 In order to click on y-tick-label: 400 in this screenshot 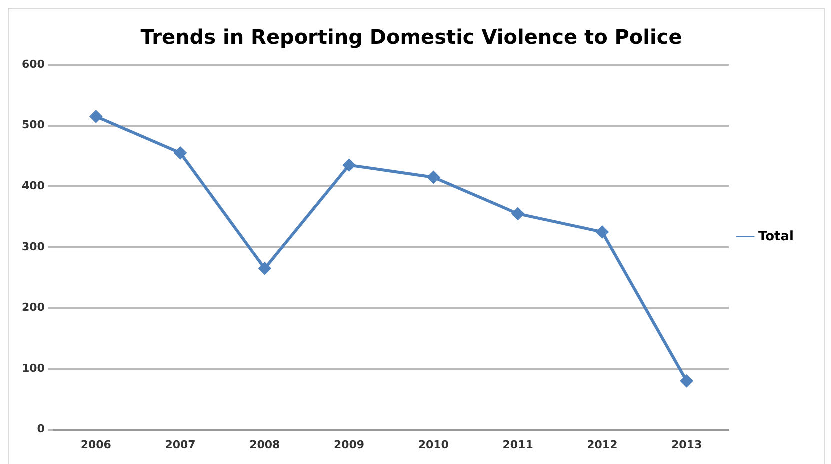, I will do `click(34, 185)`.